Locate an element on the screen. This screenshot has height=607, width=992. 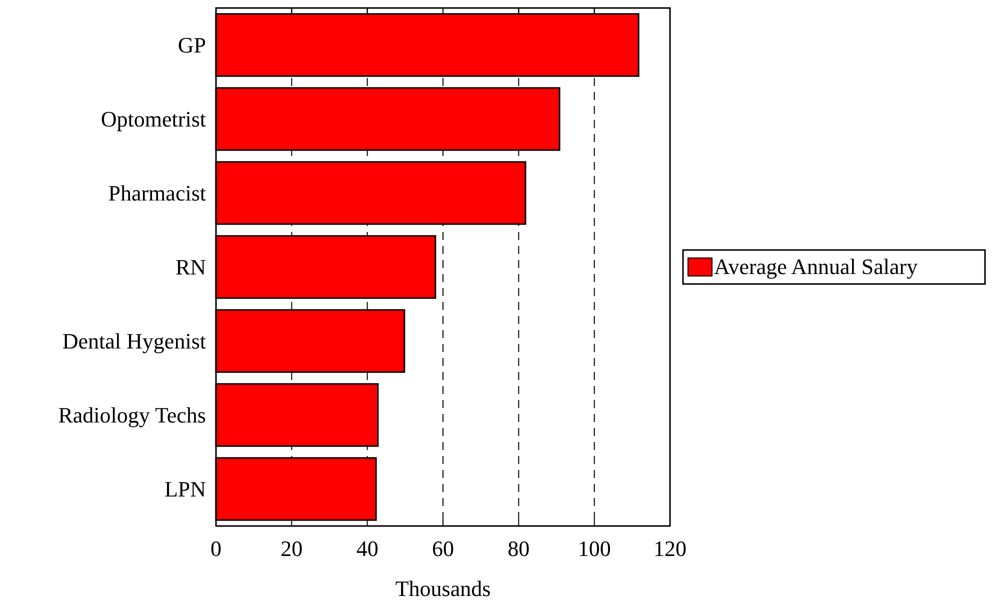
legend-label: Average Annual Salary is located at coordinates (816, 266).